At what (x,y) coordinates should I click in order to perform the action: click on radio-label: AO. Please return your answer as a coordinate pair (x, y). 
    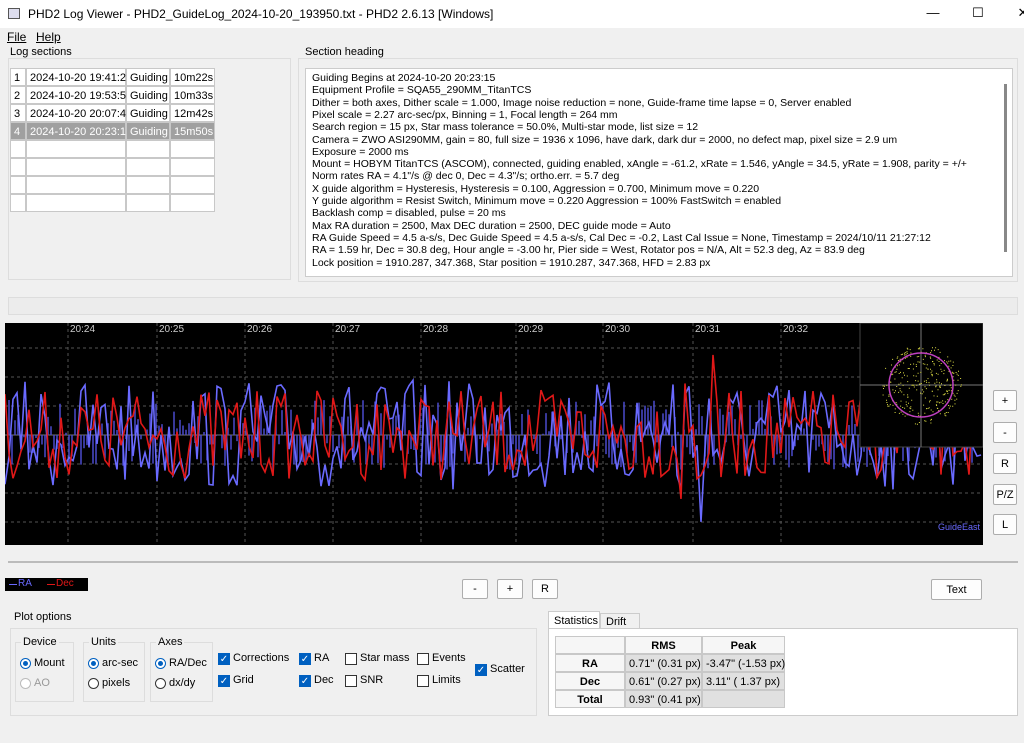
    Looking at the image, I should click on (42, 683).